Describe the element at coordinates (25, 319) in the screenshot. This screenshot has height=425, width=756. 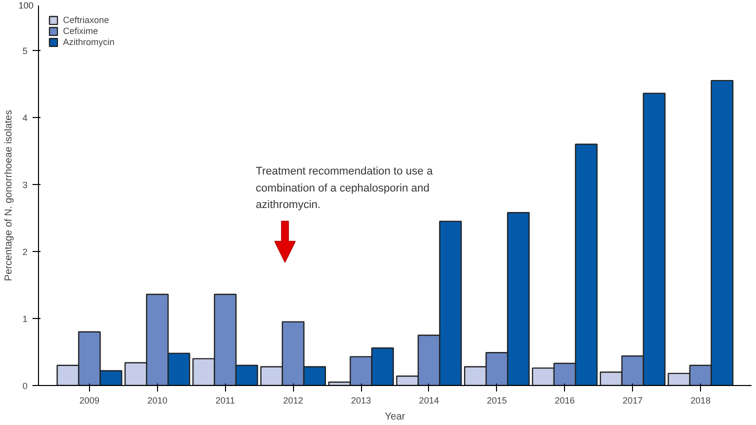
I see `y-tick-label: 1` at that location.